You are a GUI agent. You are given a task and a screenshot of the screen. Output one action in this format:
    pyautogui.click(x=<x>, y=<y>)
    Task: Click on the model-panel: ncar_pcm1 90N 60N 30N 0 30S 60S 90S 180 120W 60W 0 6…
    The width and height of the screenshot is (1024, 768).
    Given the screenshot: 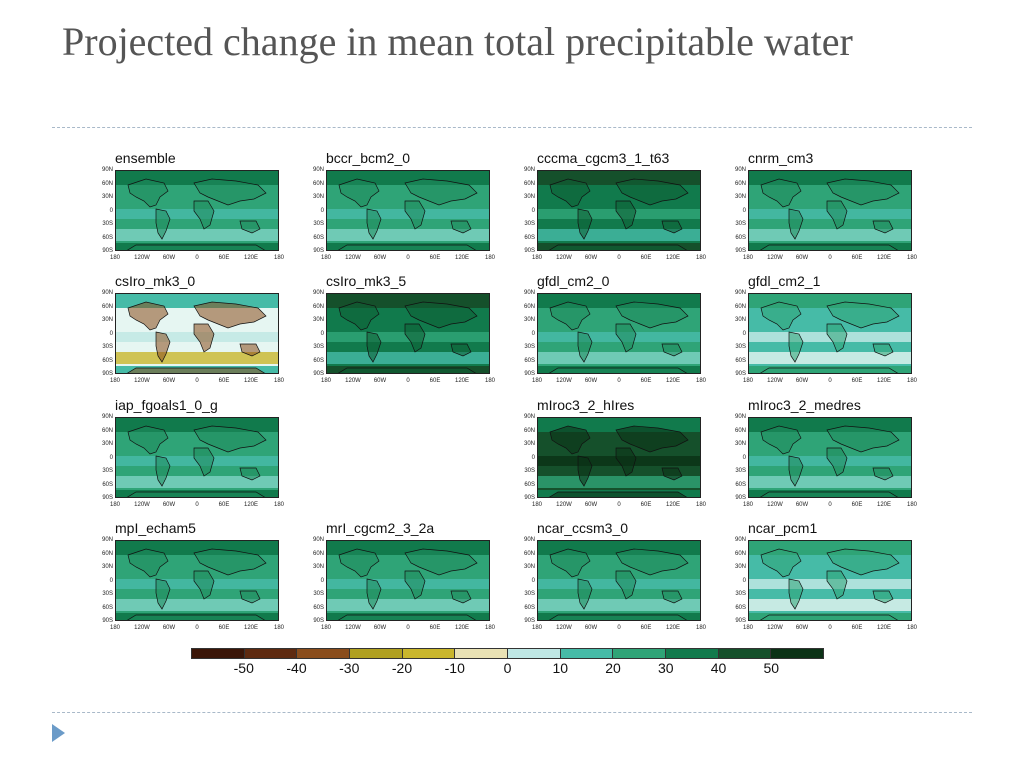 What is the action you would take?
    pyautogui.click(x=836, y=578)
    